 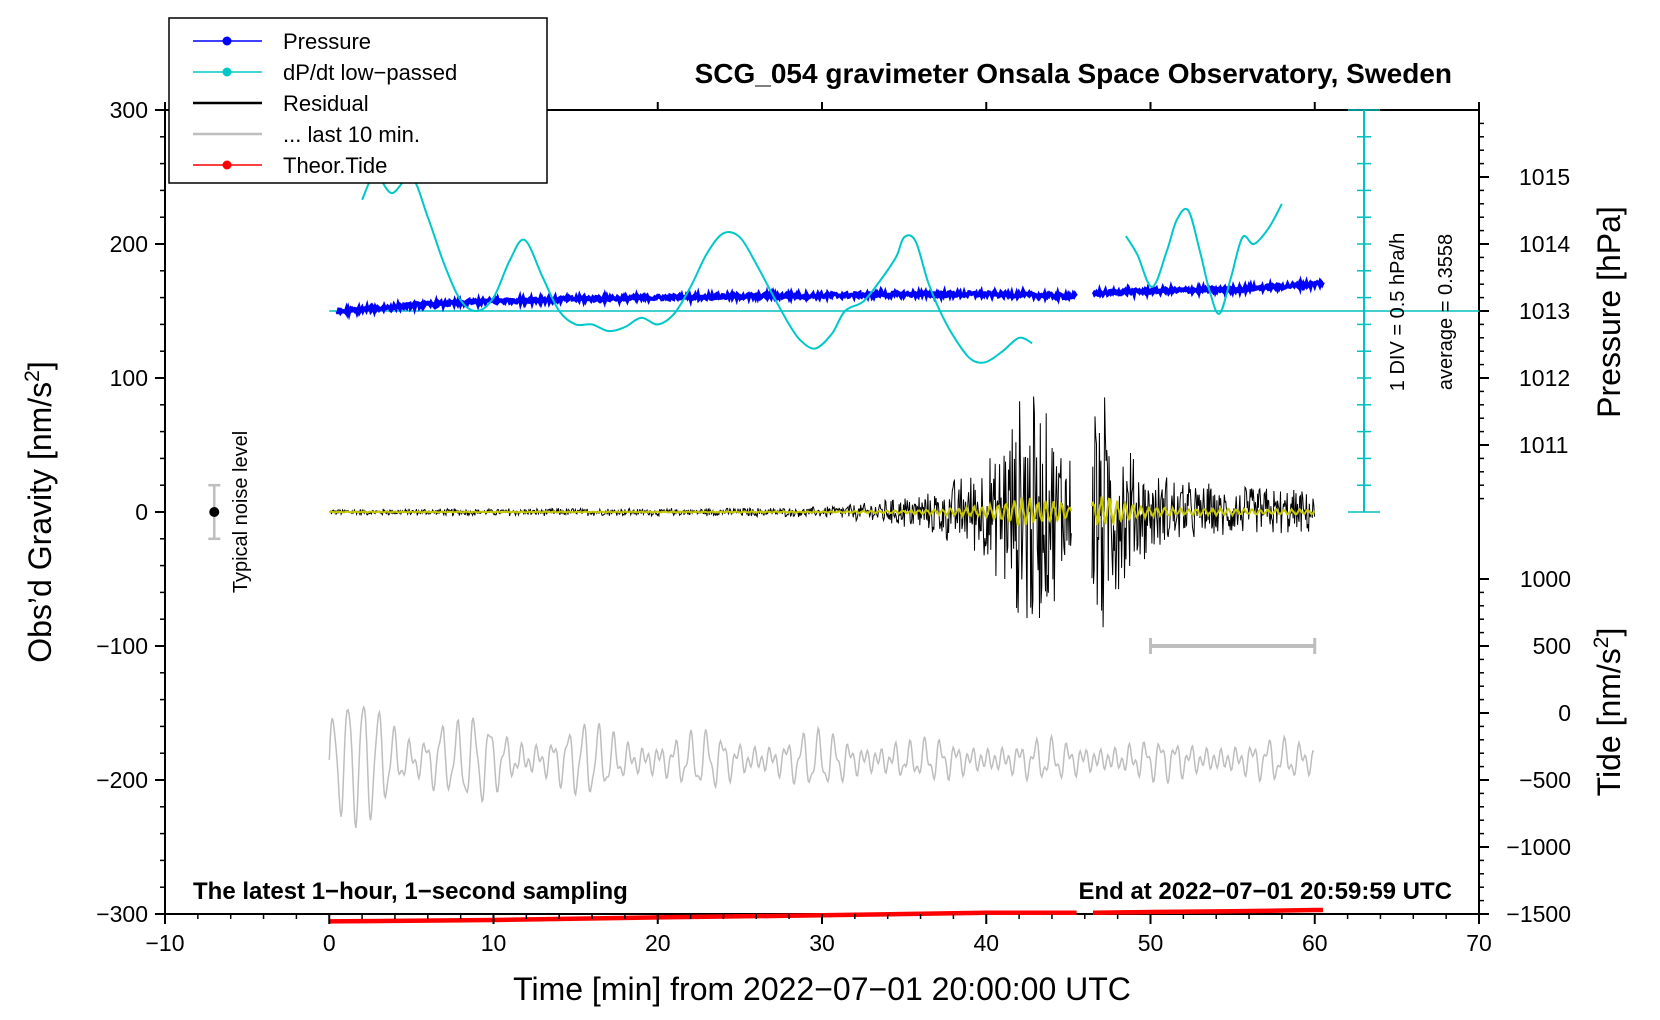 What do you see at coordinates (164, 943) in the screenshot?
I see `x-tick-label: −10` at bounding box center [164, 943].